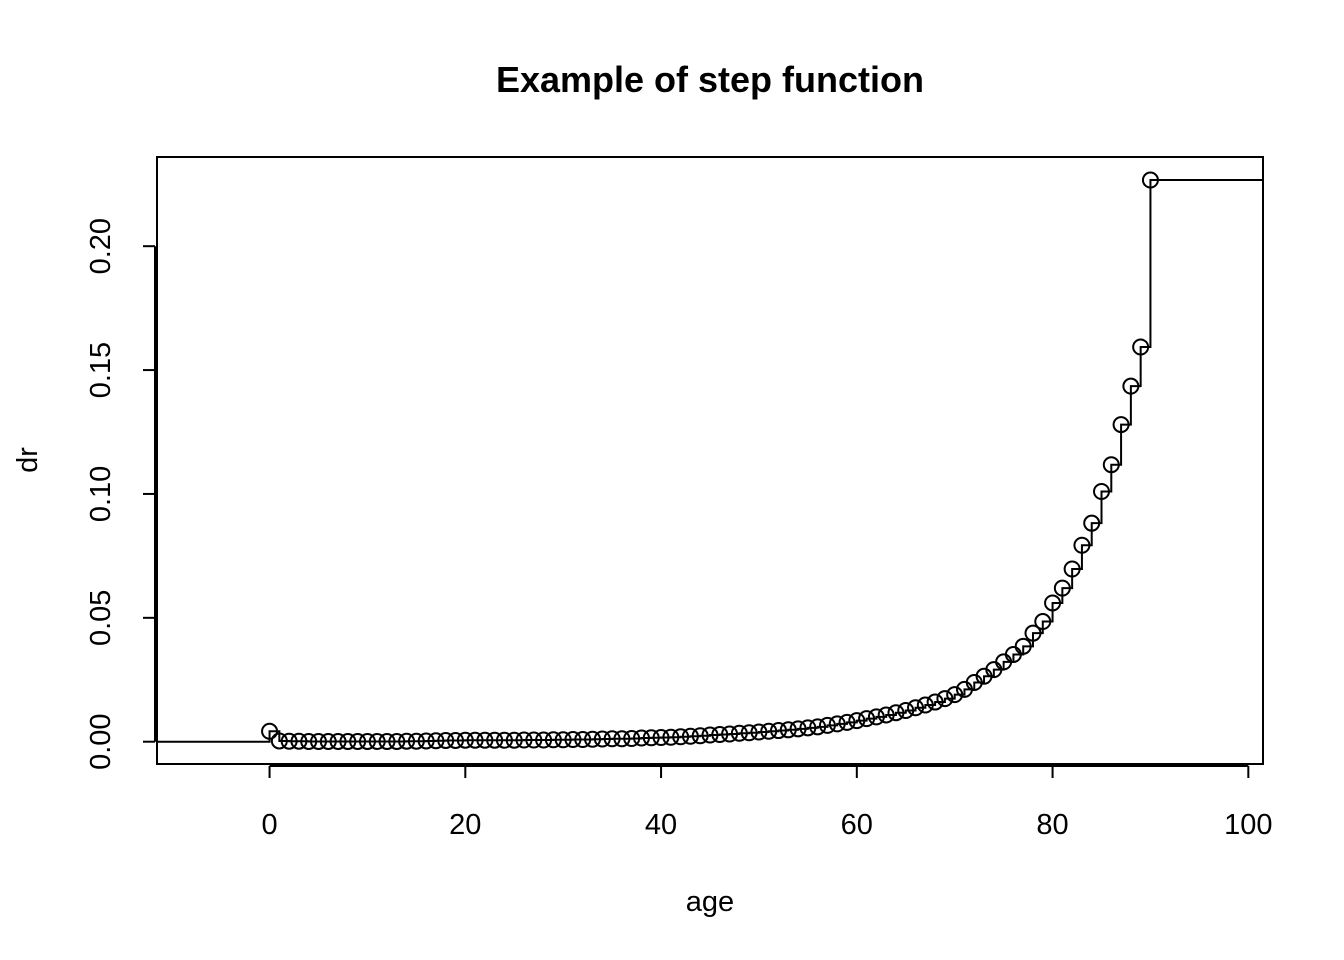 The image size is (1344, 960). What do you see at coordinates (101, 246) in the screenshot?
I see `y-tick-label: 0.20` at bounding box center [101, 246].